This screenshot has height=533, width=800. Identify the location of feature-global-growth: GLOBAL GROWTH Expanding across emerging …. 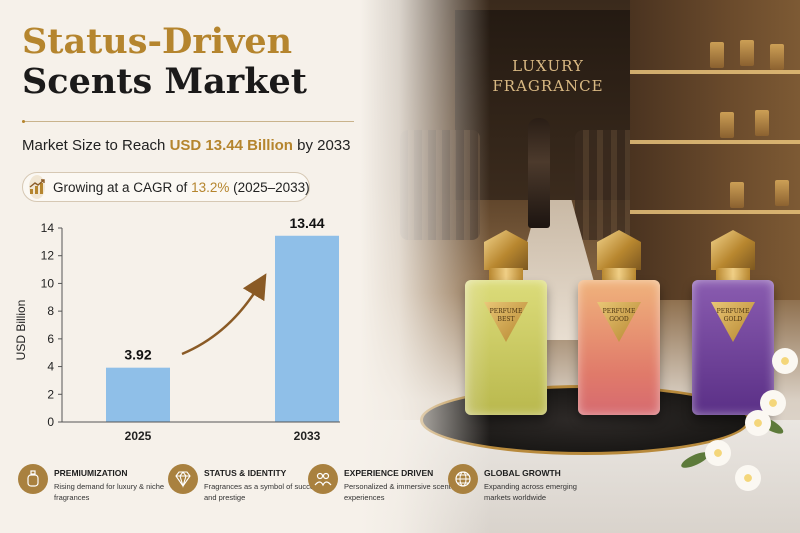
(518, 492).